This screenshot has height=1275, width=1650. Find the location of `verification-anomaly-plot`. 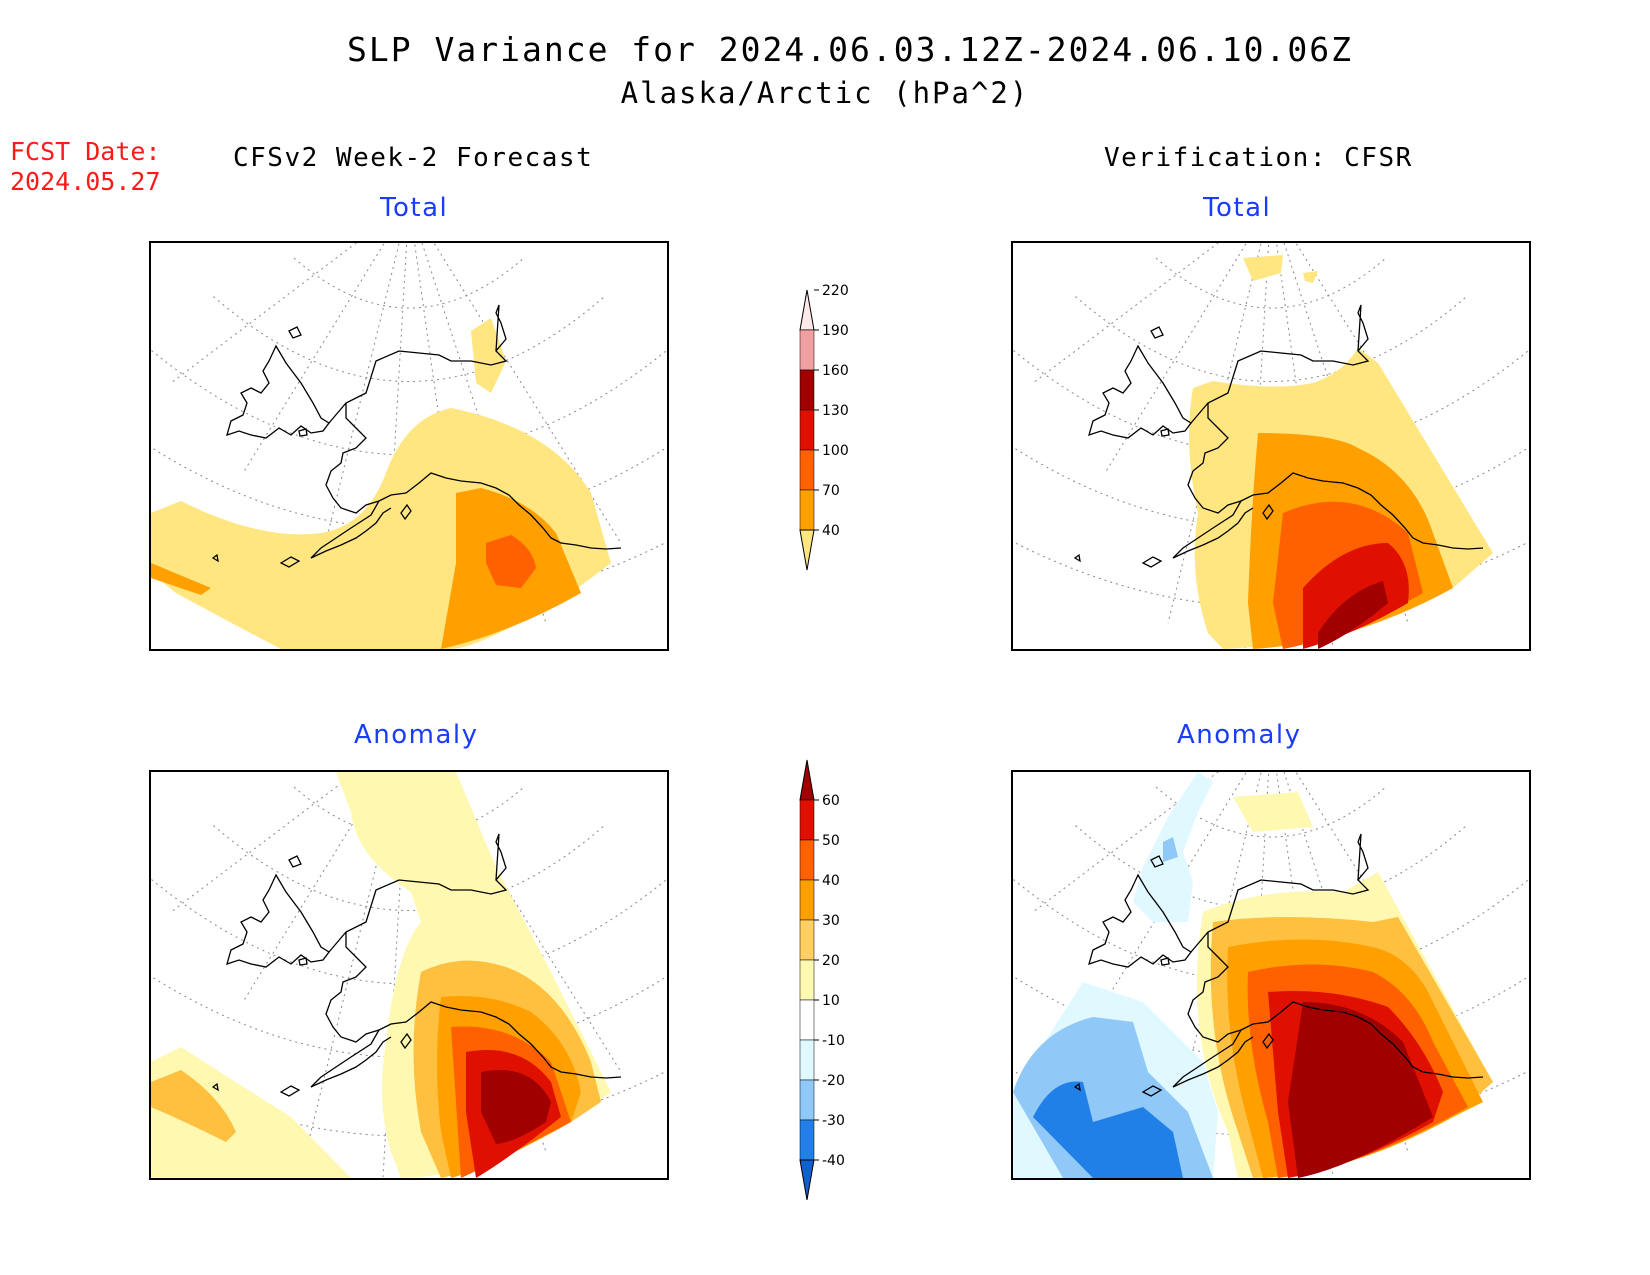

verification-anomaly-plot is located at coordinates (1271, 975).